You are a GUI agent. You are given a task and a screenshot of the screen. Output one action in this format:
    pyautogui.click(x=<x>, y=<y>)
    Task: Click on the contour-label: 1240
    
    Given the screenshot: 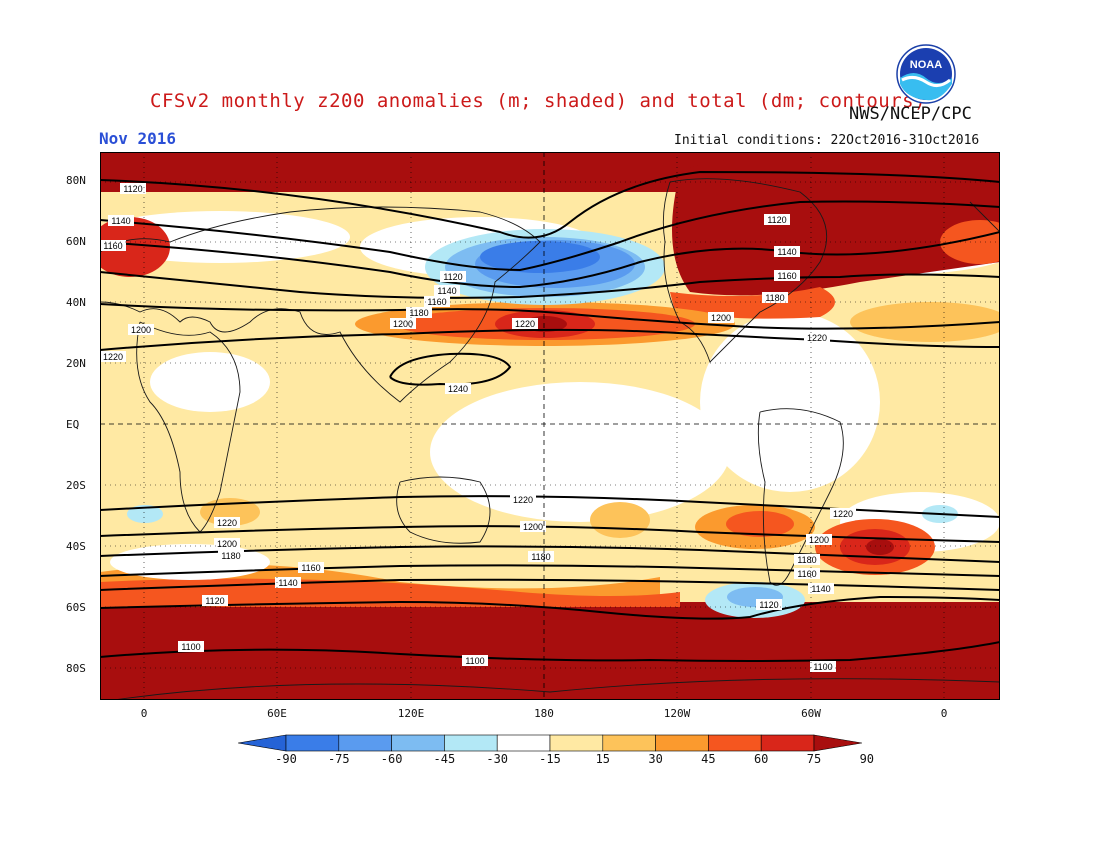 What is the action you would take?
    pyautogui.click(x=458, y=388)
    